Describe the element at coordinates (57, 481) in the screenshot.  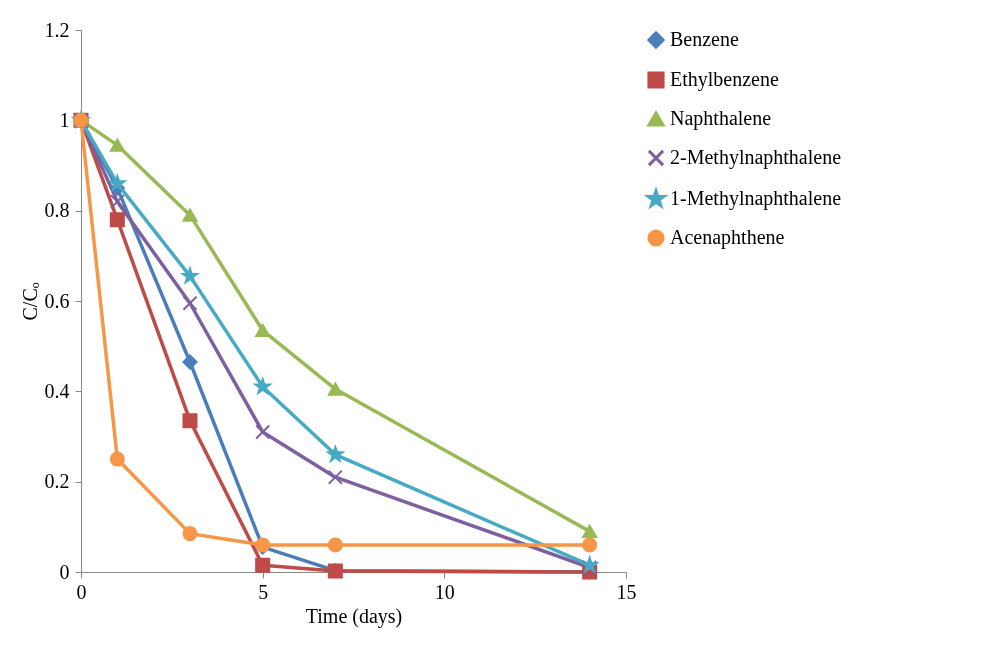
I see `y-tick-label: 0.2` at that location.